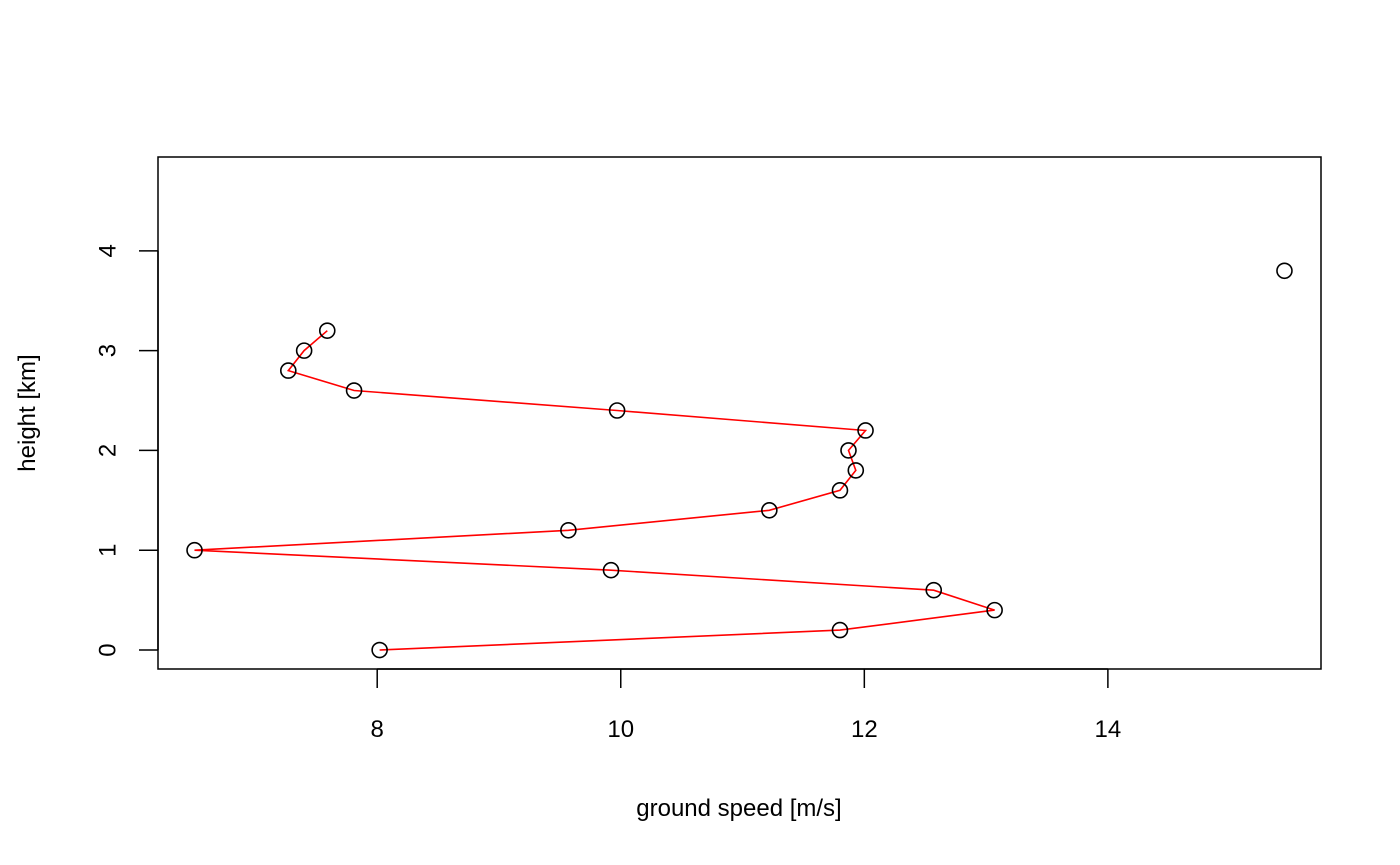 This screenshot has width=1400, height=865. Describe the element at coordinates (620, 729) in the screenshot. I see `x-tick-label: 10` at that location.